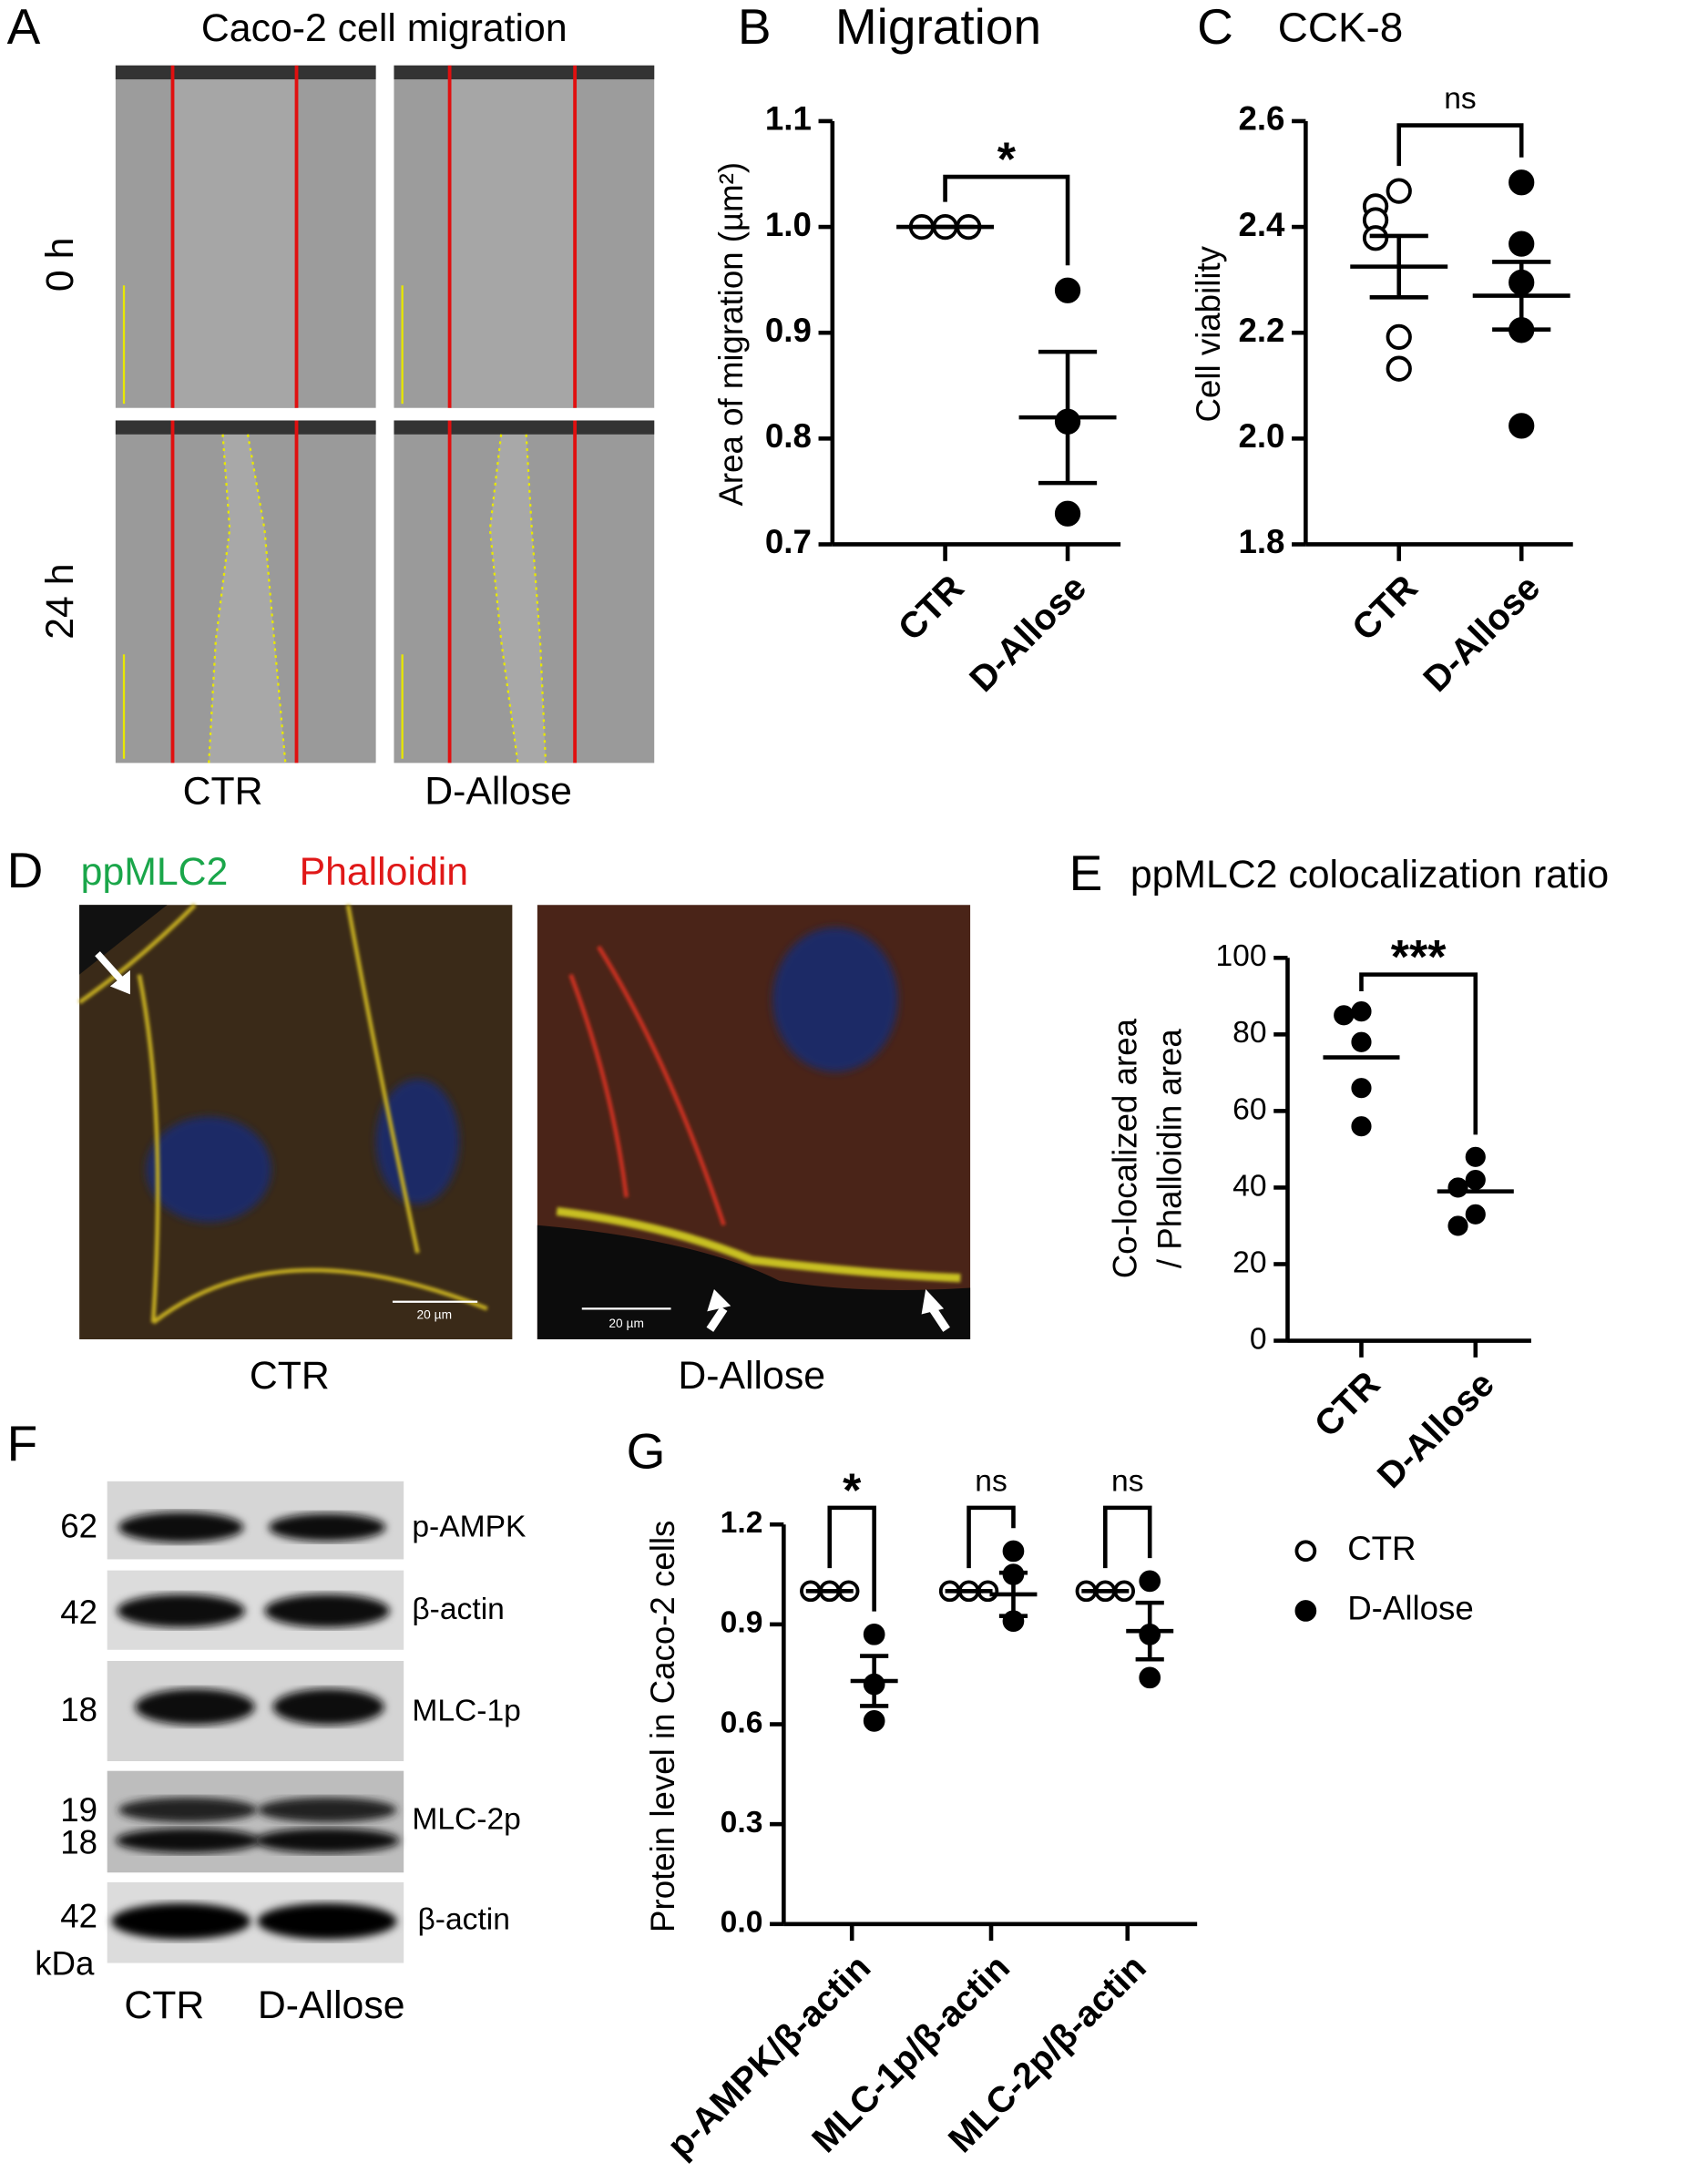  Describe the element at coordinates (731, 335) in the screenshot. I see `y-axis-label: Area of migration (µm²)` at that location.